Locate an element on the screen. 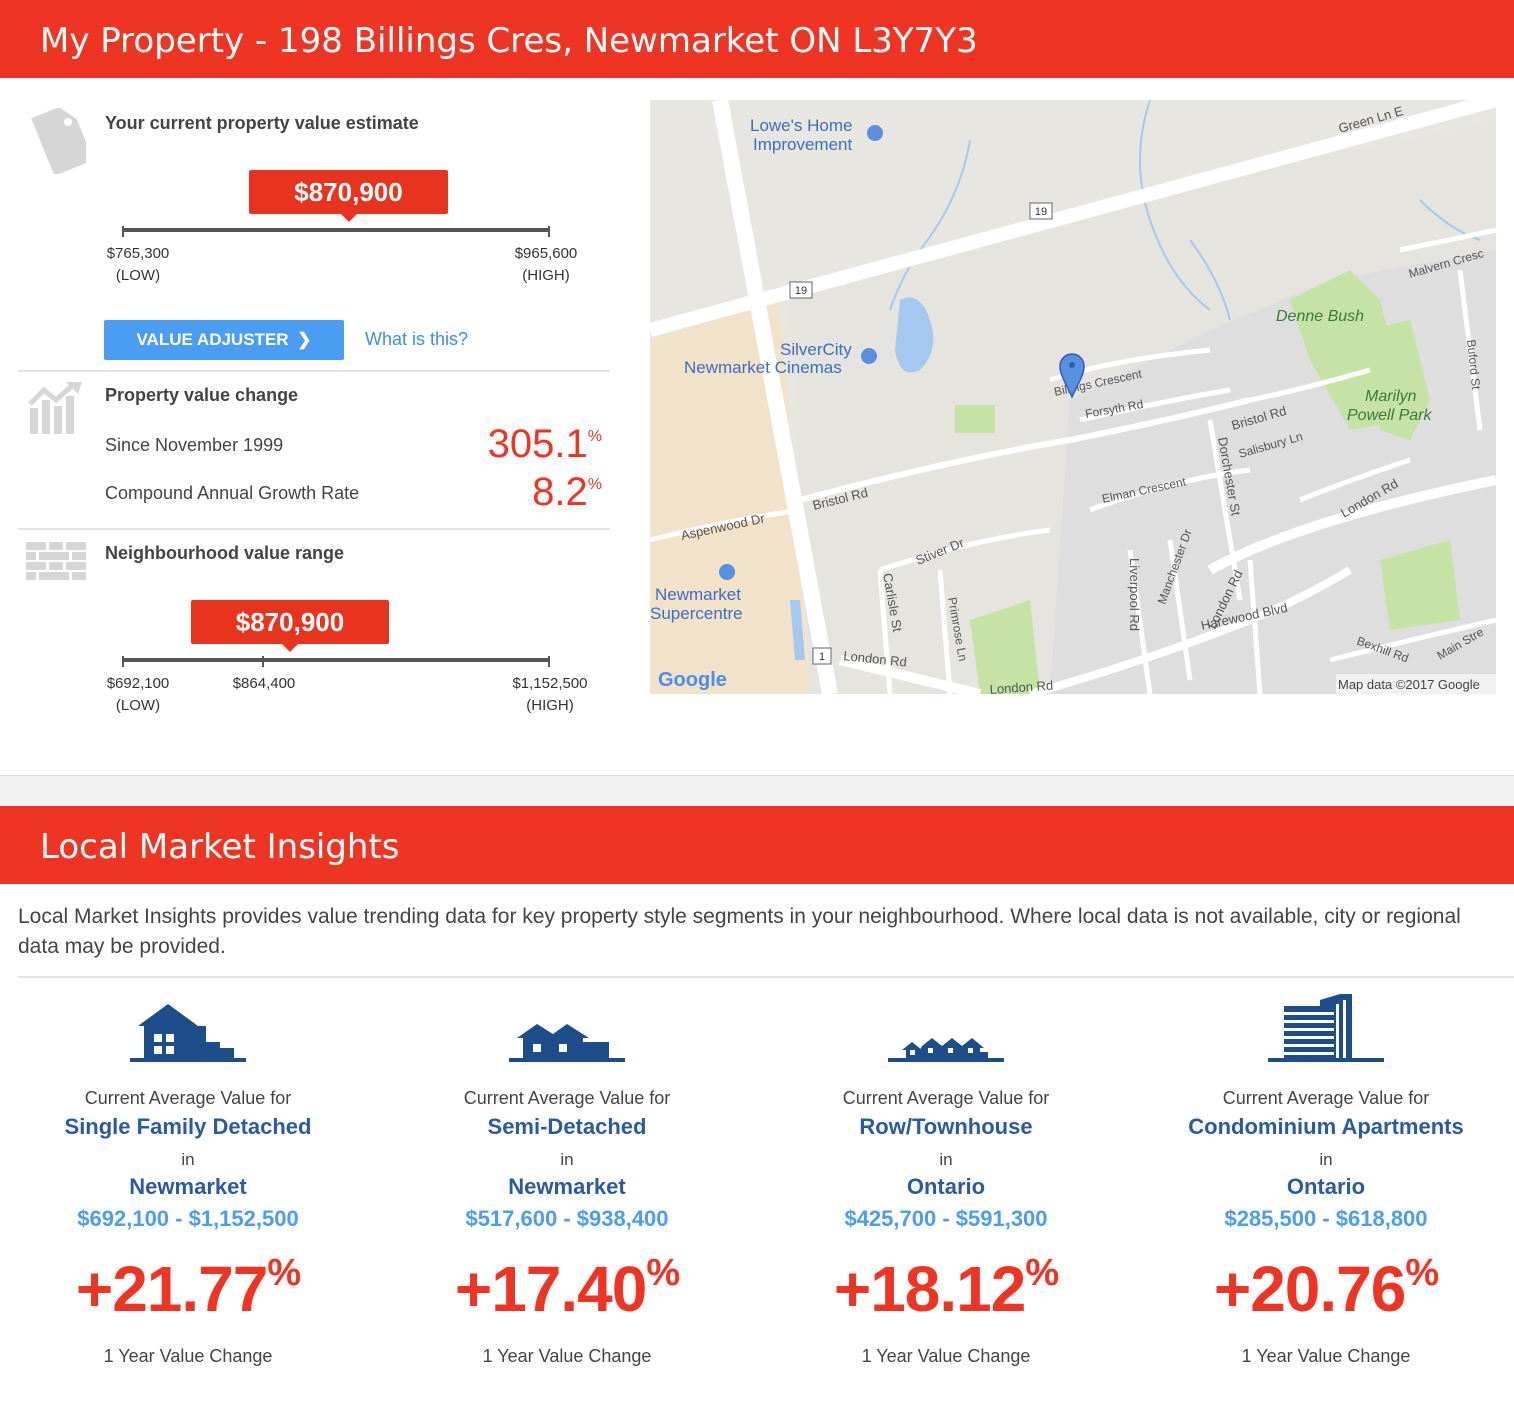 The image size is (1514, 1410). property-type: Semi-Detached is located at coordinates (567, 1126).